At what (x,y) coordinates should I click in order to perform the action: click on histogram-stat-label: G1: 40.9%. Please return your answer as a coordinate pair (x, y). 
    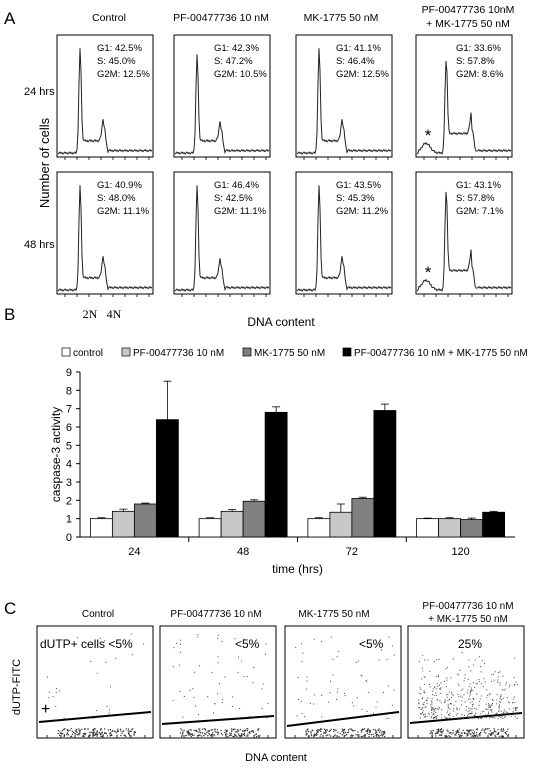
    Looking at the image, I should click on (119, 185).